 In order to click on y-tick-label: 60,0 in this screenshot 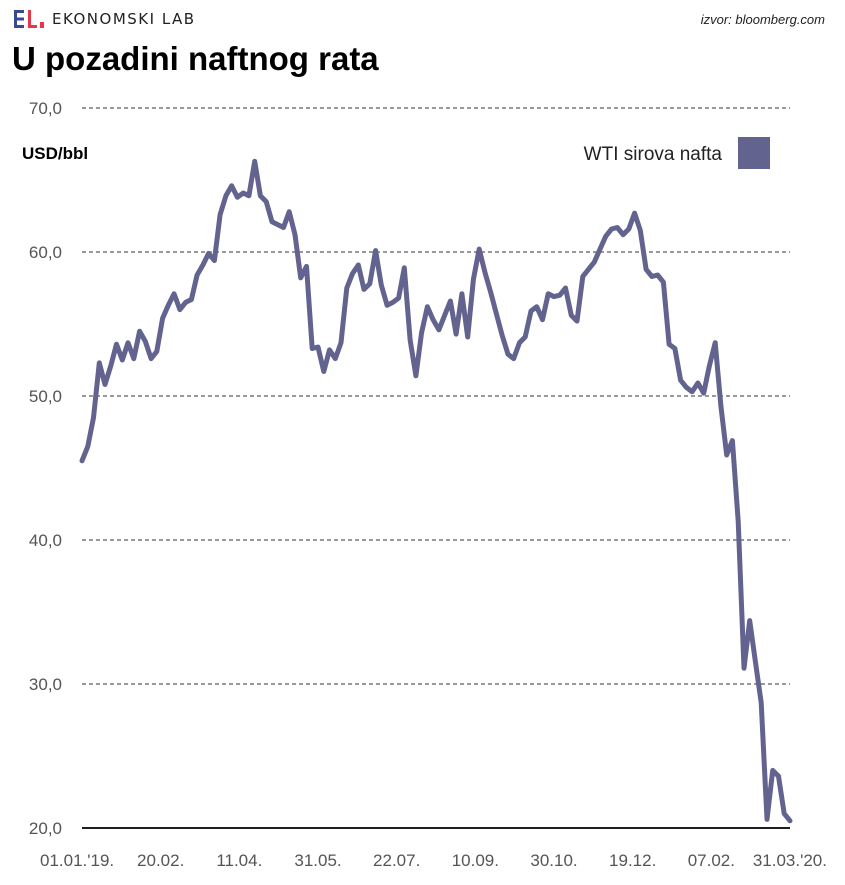, I will do `click(45, 252)`.